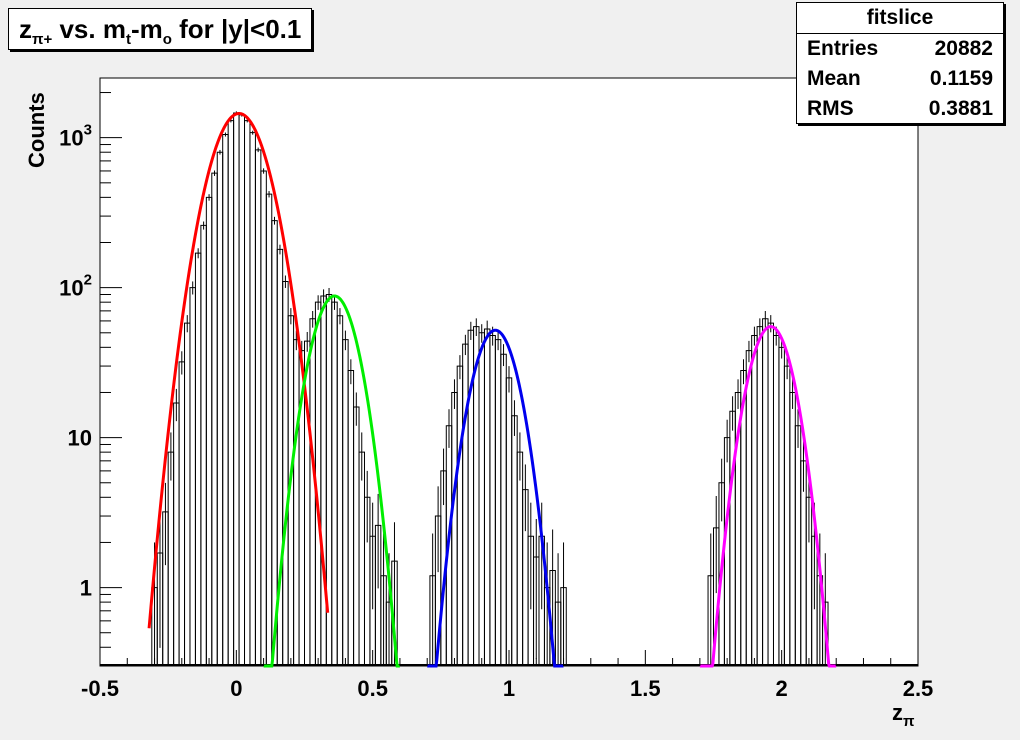  What do you see at coordinates (167, 40) in the screenshot?
I see `title-dash-sub: o` at bounding box center [167, 40].